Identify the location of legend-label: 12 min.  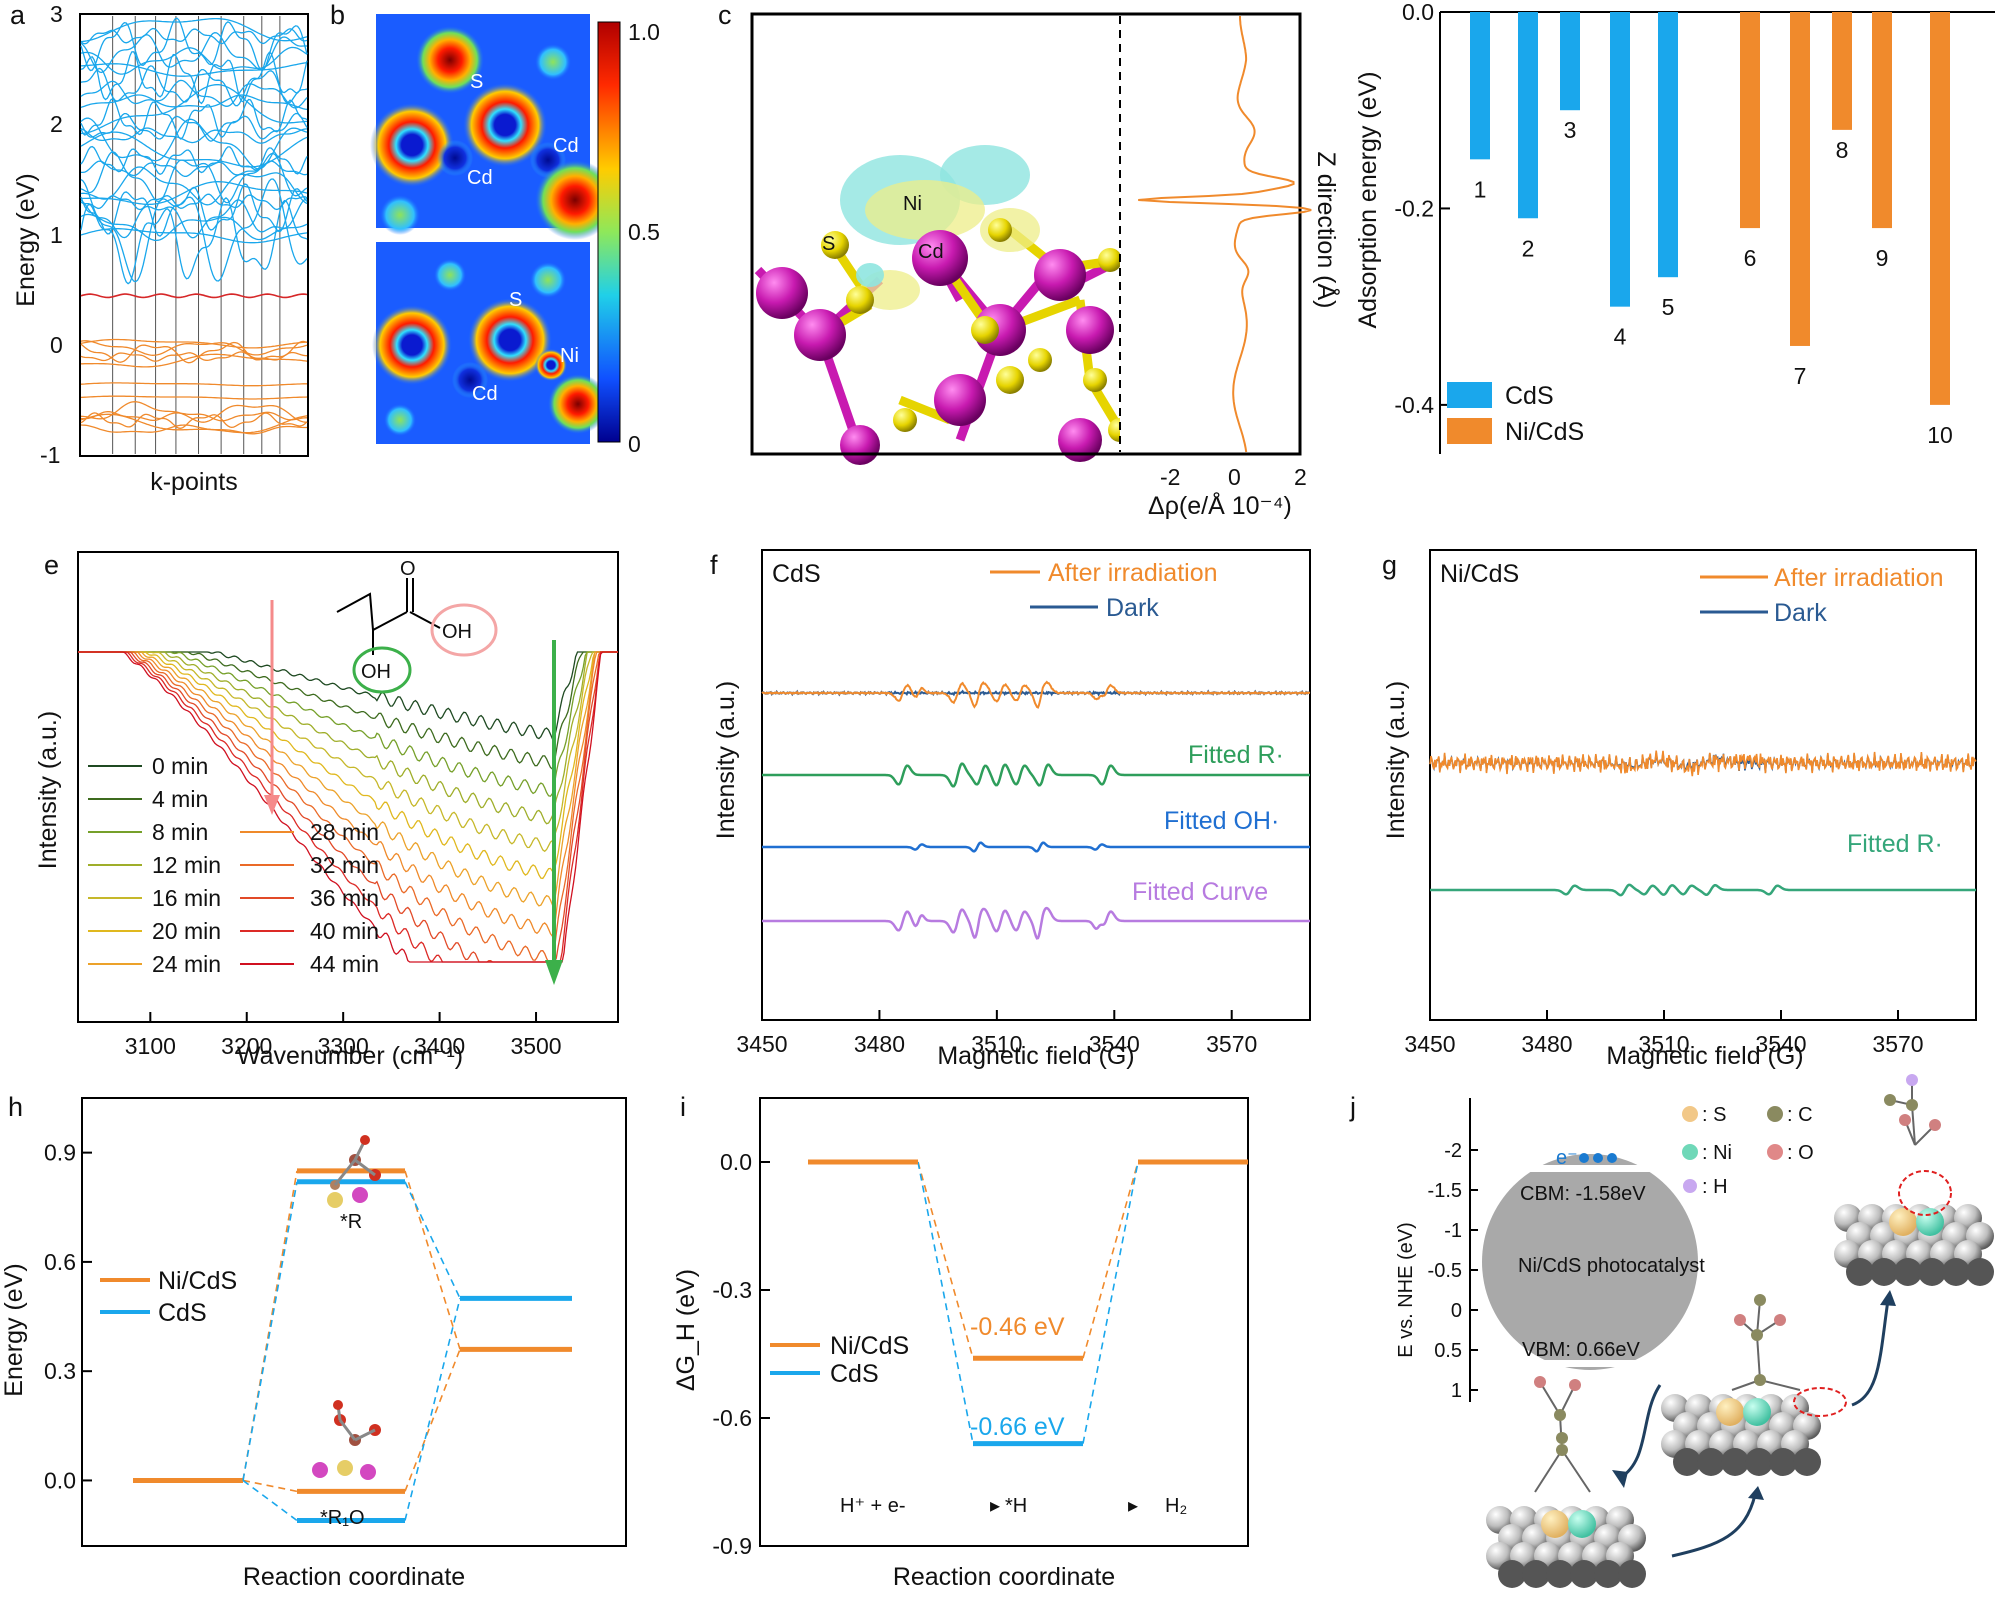
(186, 865).